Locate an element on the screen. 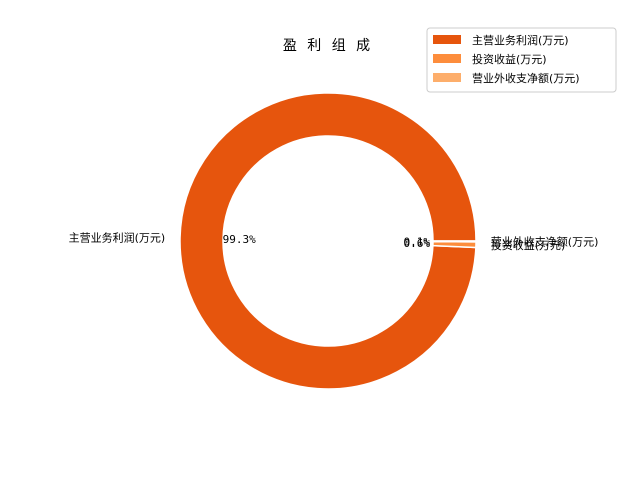 The width and height of the screenshot is (640, 480). slice-category-label: 主营业务利润(万元) is located at coordinates (117, 237).